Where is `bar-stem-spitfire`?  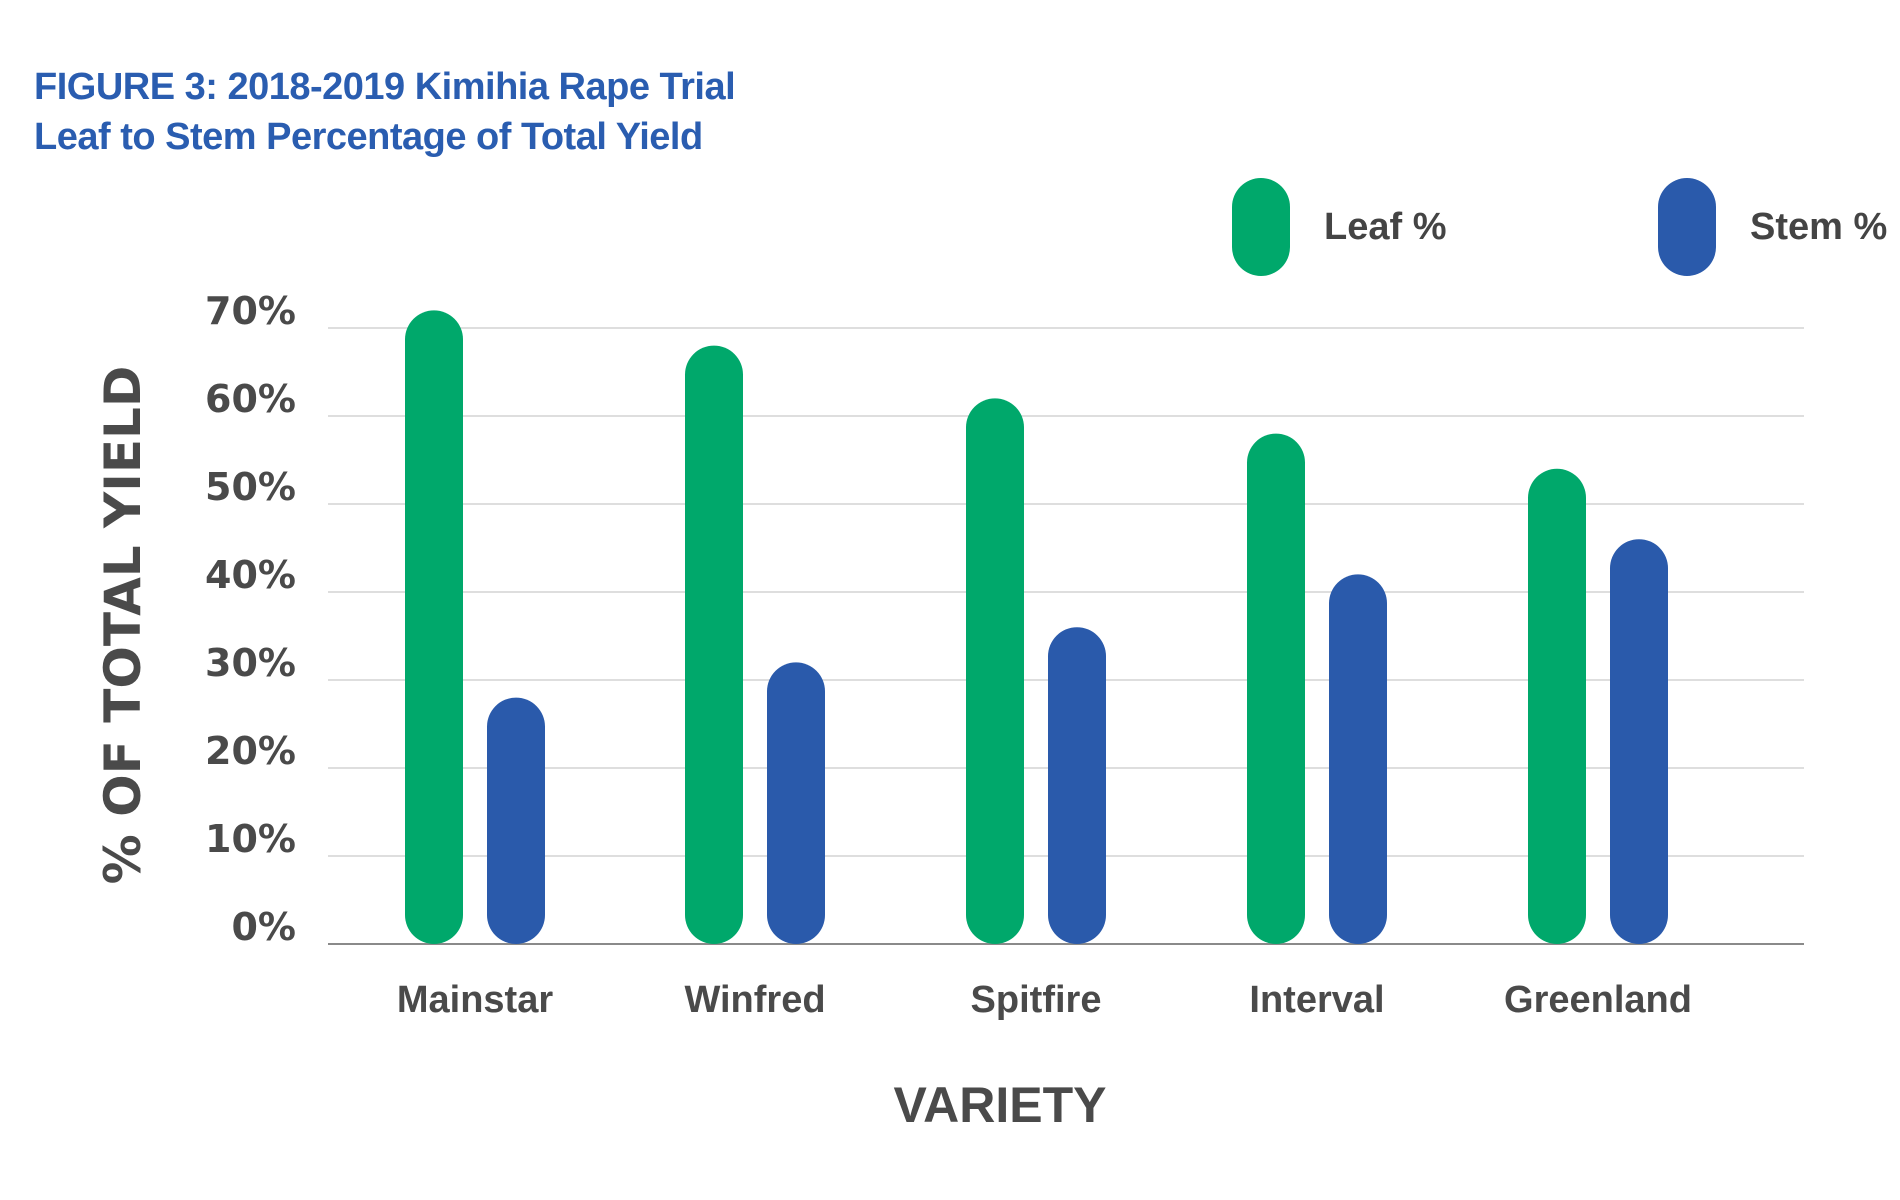
bar-stem-spitfire is located at coordinates (1077, 785).